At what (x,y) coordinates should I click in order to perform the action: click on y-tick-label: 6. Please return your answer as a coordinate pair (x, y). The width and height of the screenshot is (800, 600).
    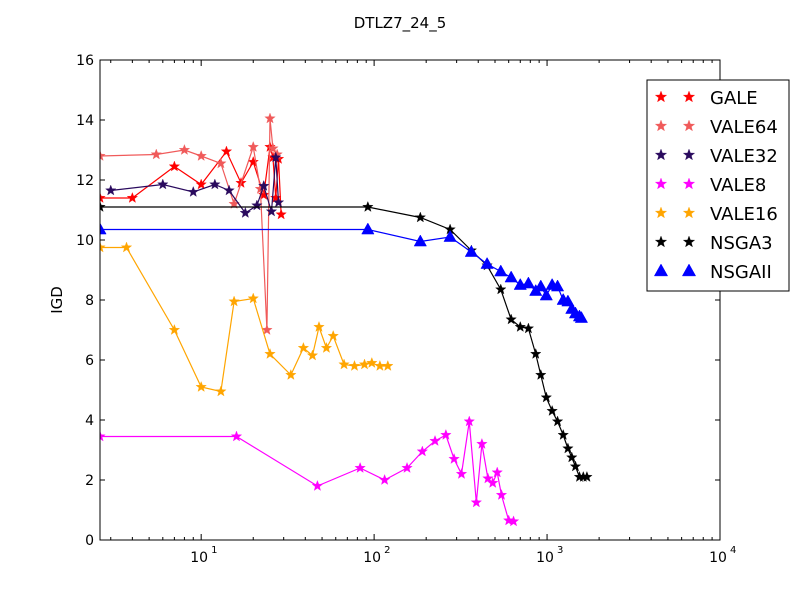
    Looking at the image, I should click on (89, 361).